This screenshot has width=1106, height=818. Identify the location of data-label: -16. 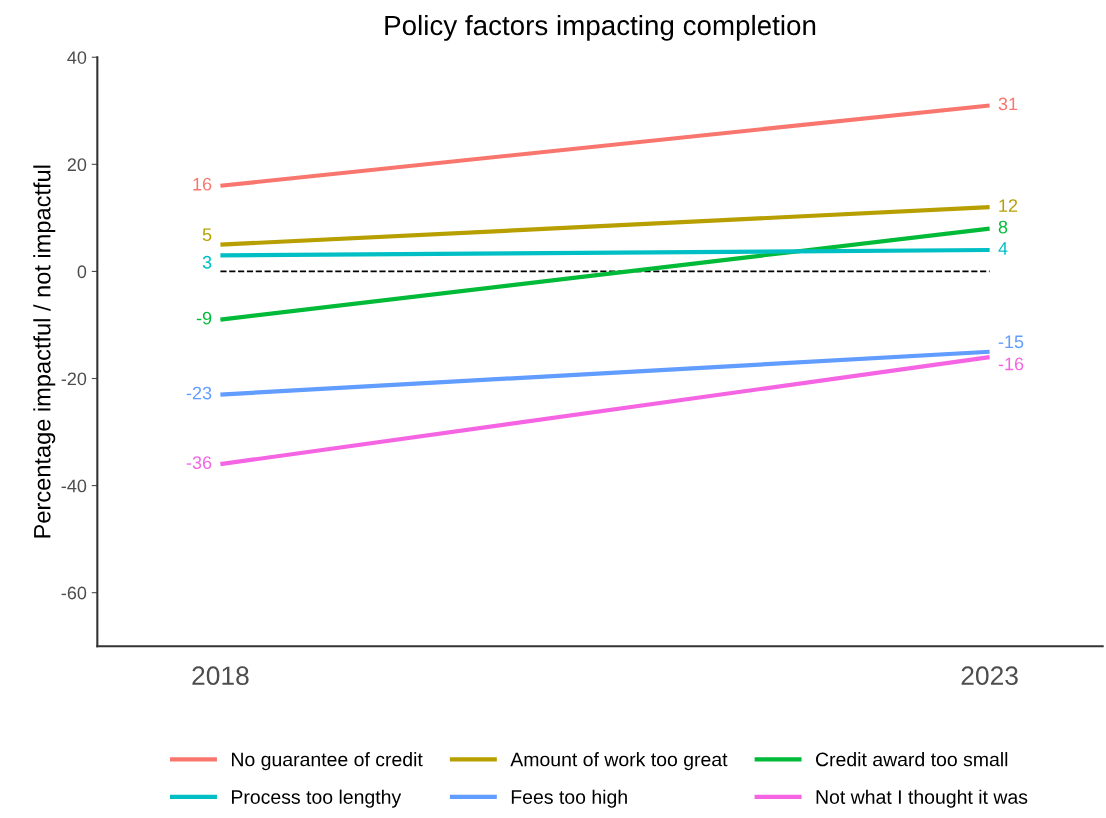
(1011, 364).